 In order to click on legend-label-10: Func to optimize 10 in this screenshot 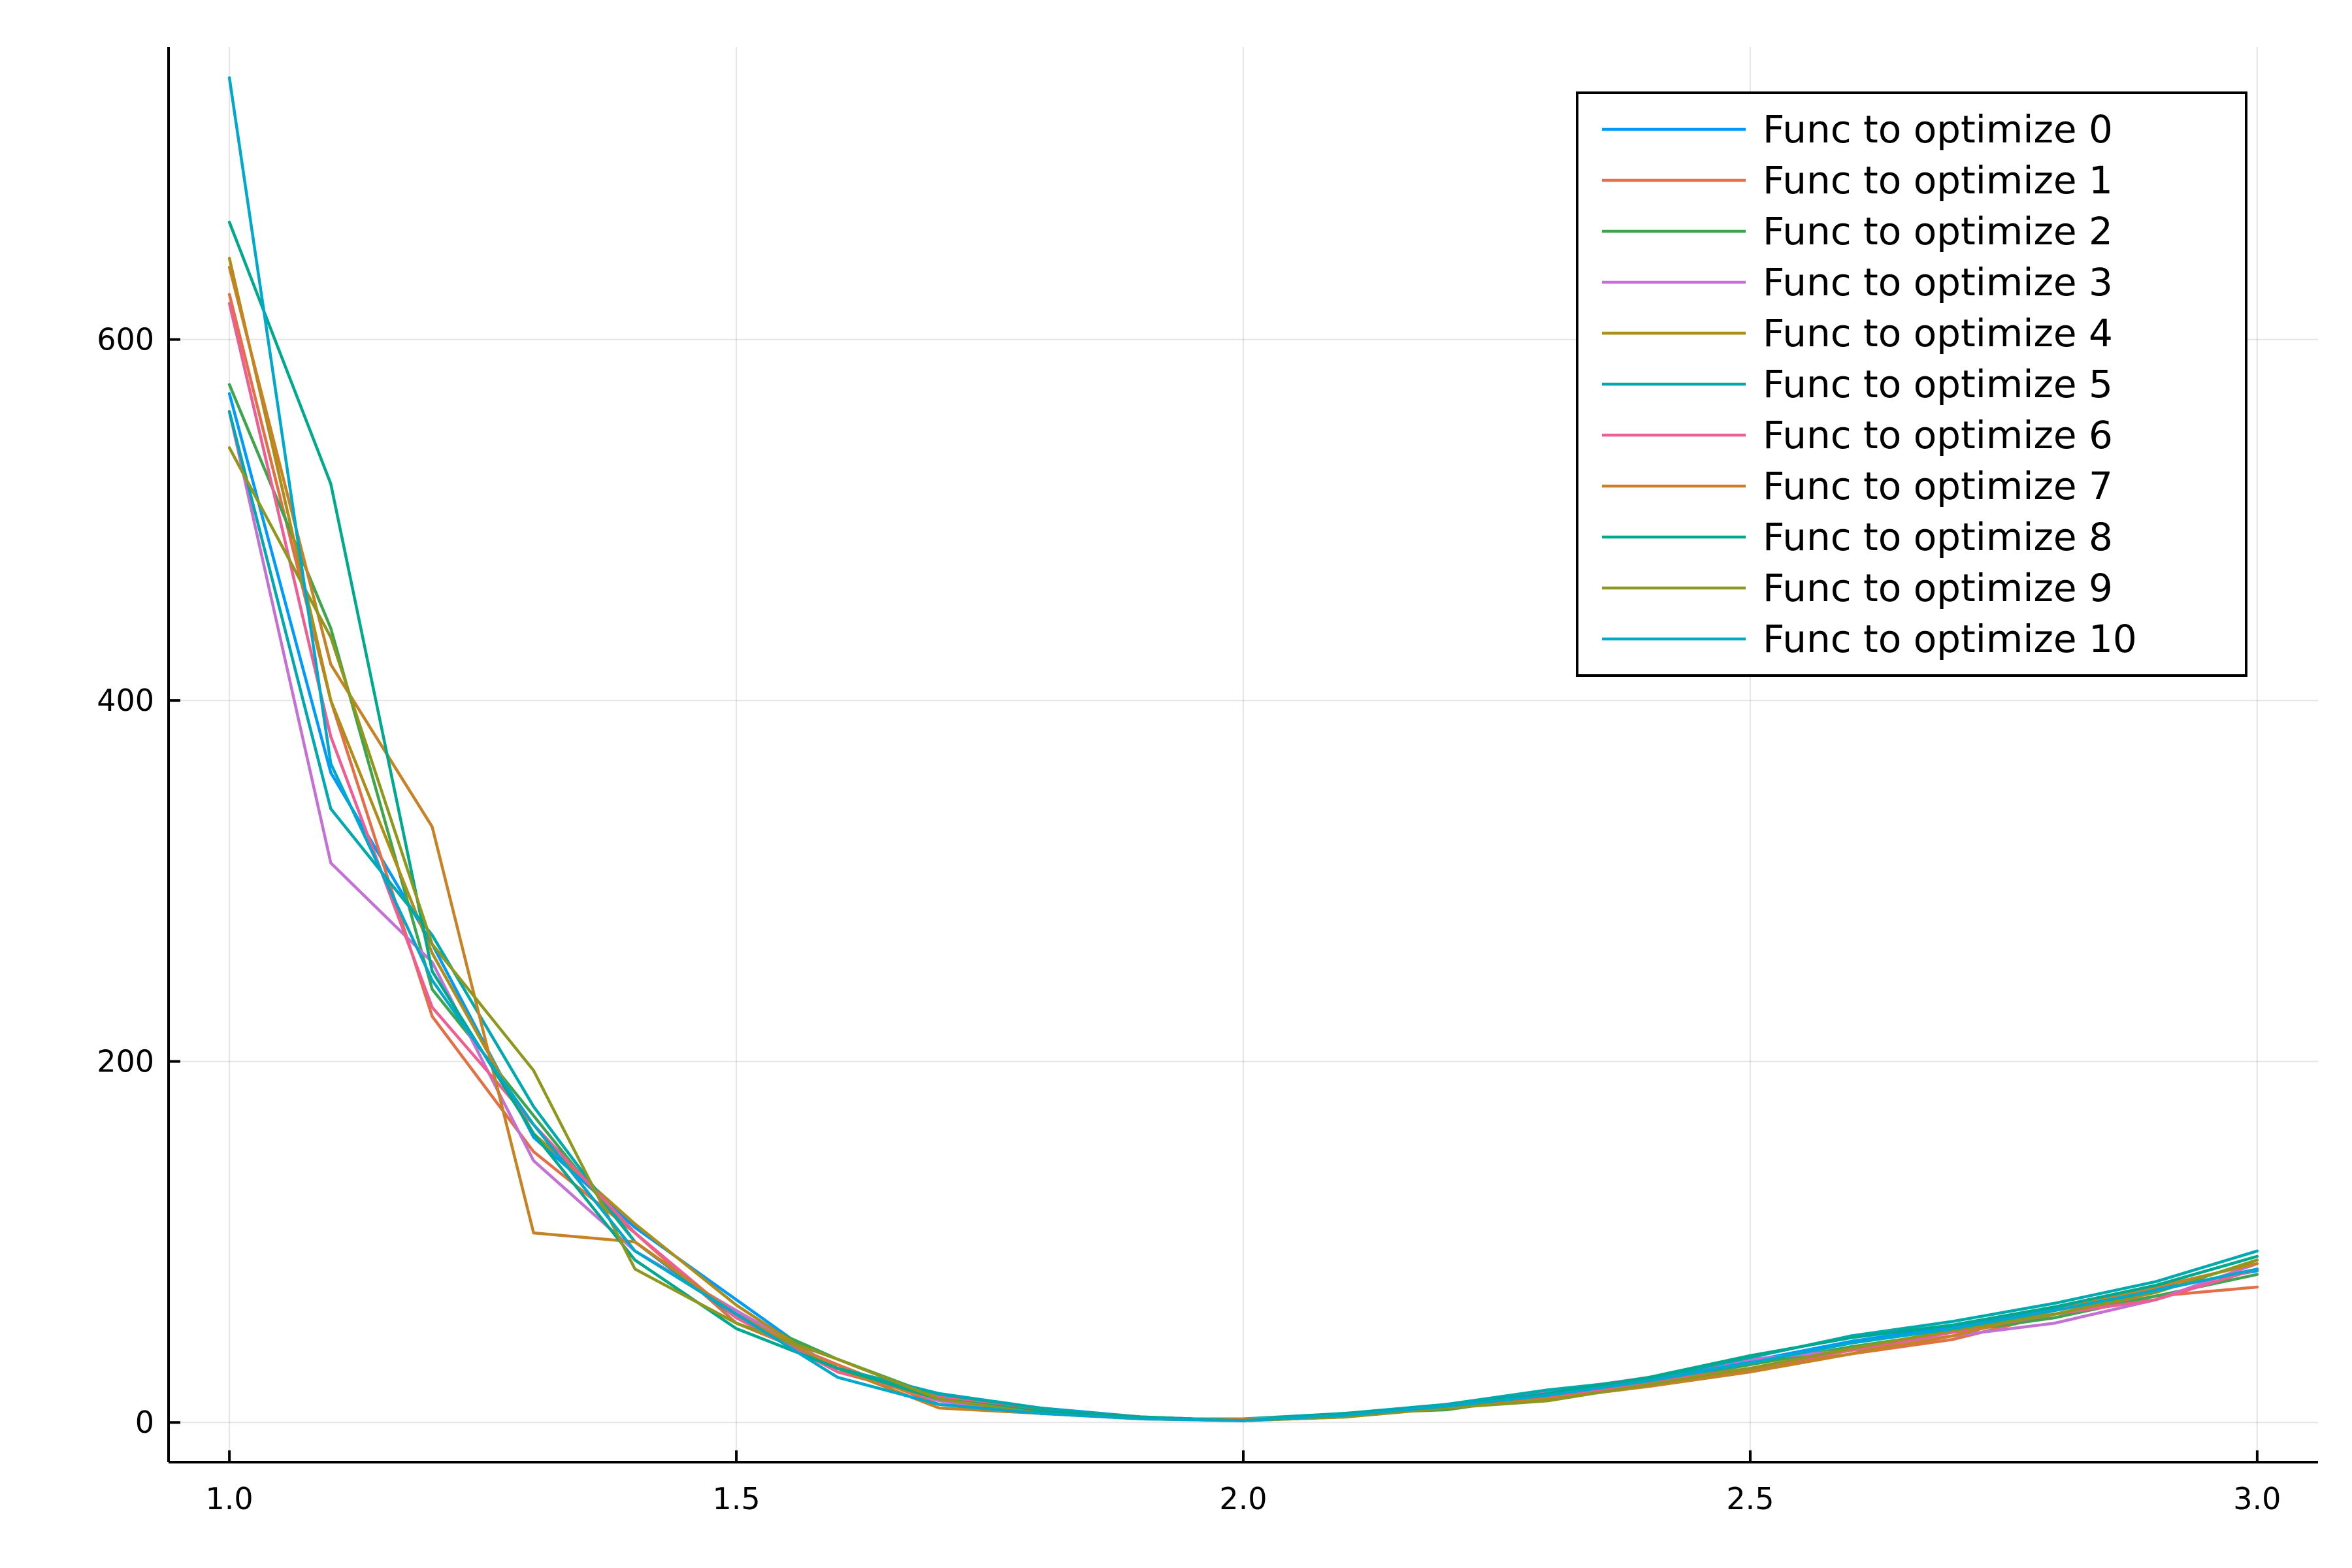, I will do `click(1950, 639)`.